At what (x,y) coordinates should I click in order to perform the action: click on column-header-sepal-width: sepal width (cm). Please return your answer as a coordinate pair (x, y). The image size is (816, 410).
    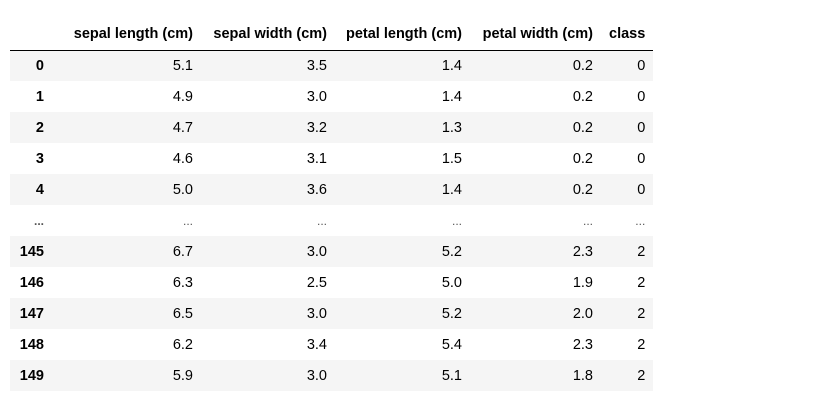
    Looking at the image, I should click on (268, 35).